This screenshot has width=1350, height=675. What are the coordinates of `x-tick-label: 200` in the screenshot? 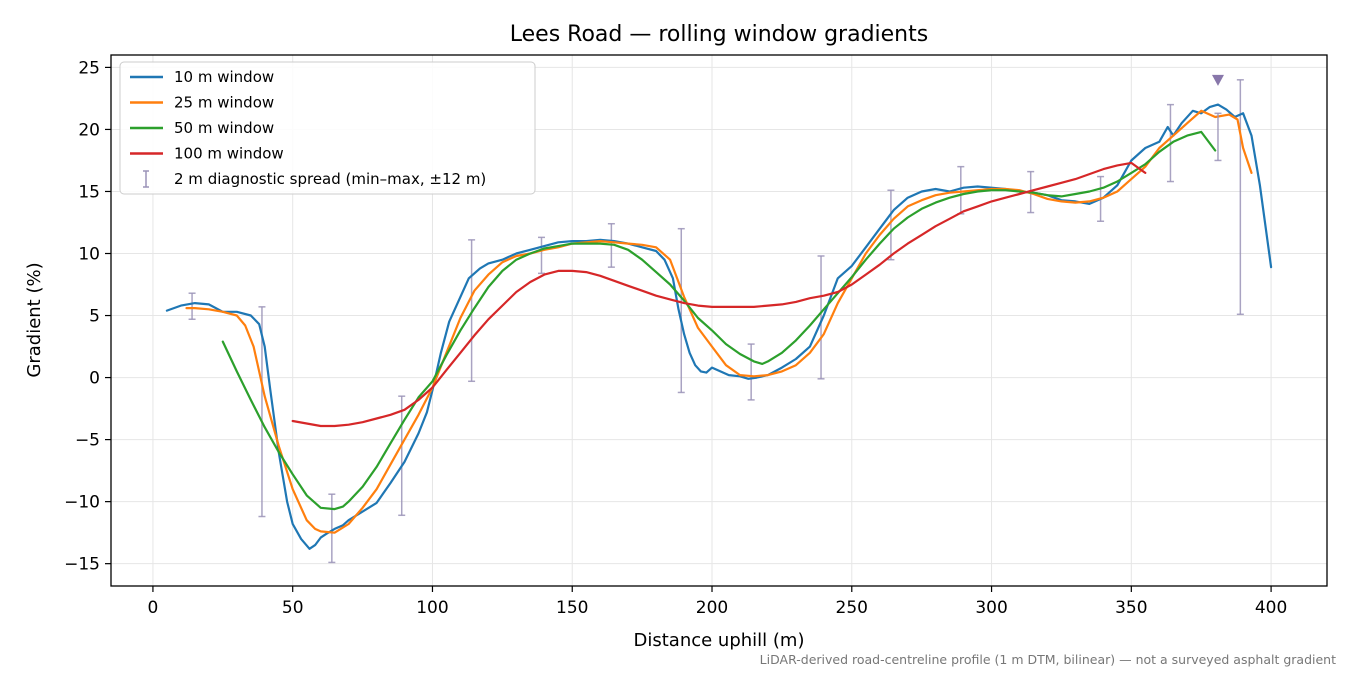 It's located at (712, 608).